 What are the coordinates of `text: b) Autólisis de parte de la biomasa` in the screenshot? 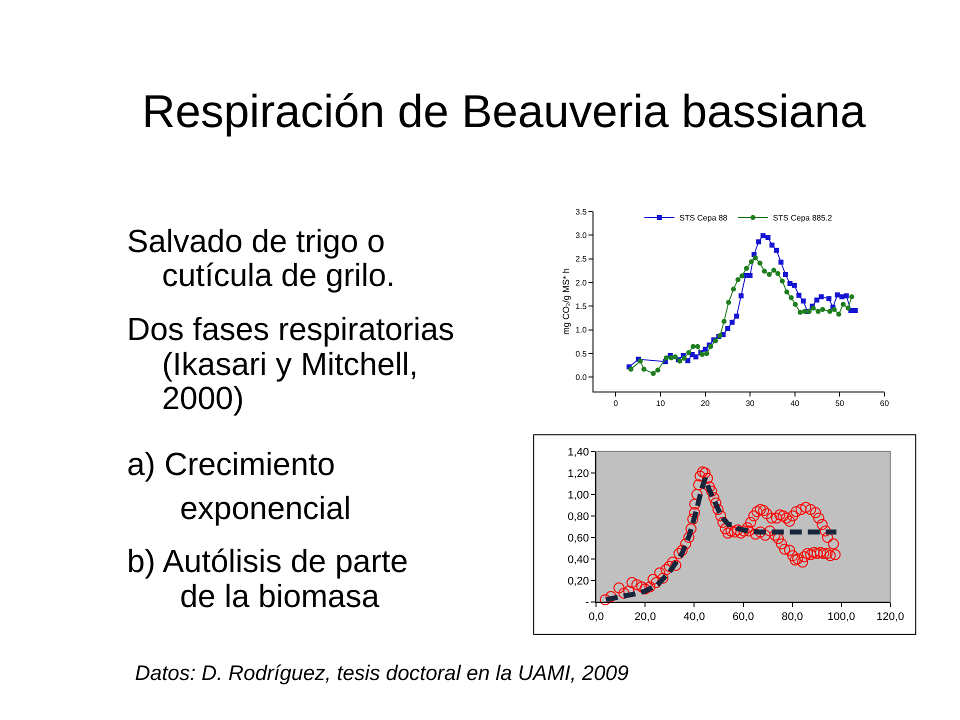 It's located at (267, 578).